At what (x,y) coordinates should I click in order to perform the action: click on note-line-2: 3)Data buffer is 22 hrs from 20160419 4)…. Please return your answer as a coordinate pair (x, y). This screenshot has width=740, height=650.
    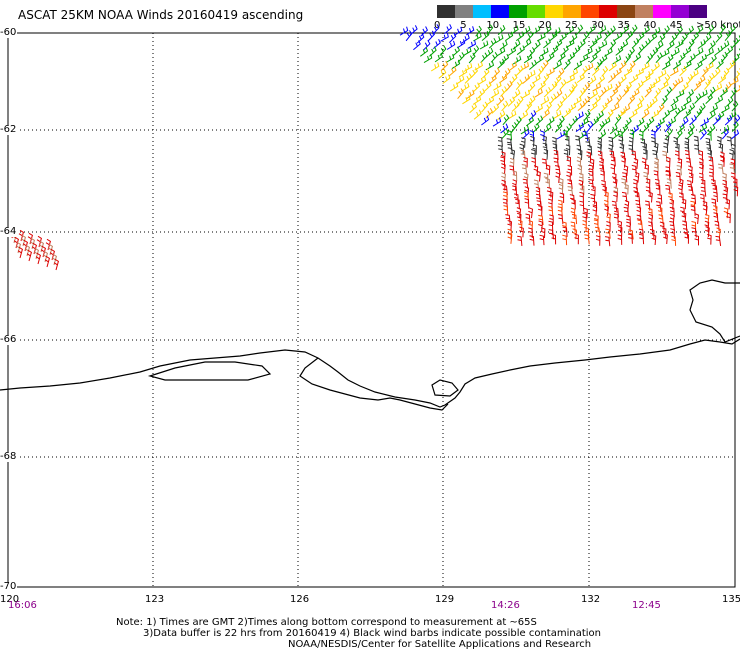
    Looking at the image, I should click on (372, 633).